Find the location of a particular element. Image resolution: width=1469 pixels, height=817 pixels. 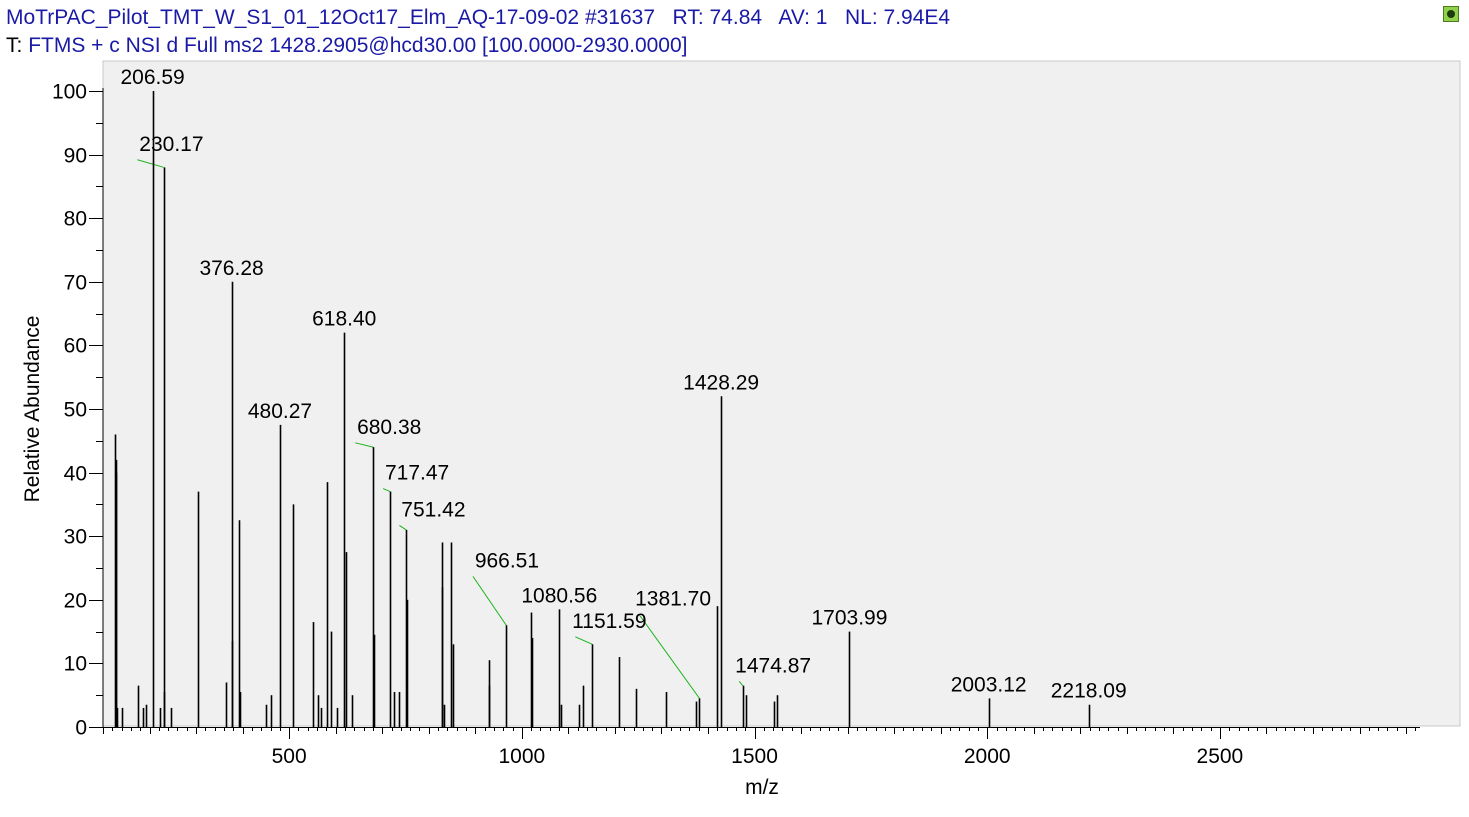

peak-label: 1151.59 is located at coordinates (609, 621).